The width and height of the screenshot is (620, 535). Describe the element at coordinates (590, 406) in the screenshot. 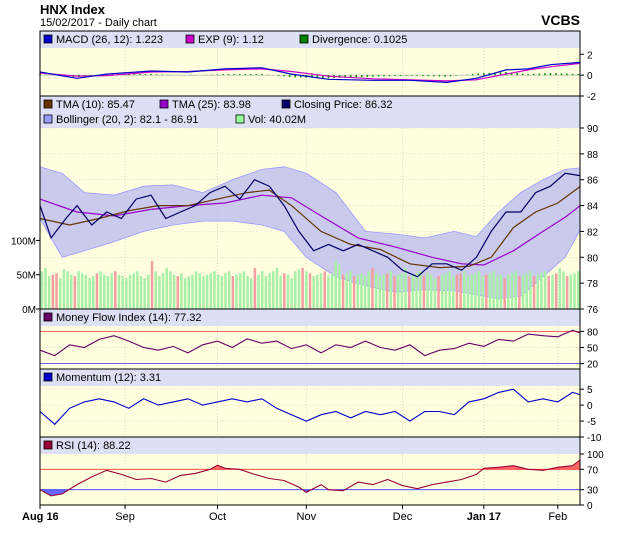

I see `mom-tick-label: 0` at that location.